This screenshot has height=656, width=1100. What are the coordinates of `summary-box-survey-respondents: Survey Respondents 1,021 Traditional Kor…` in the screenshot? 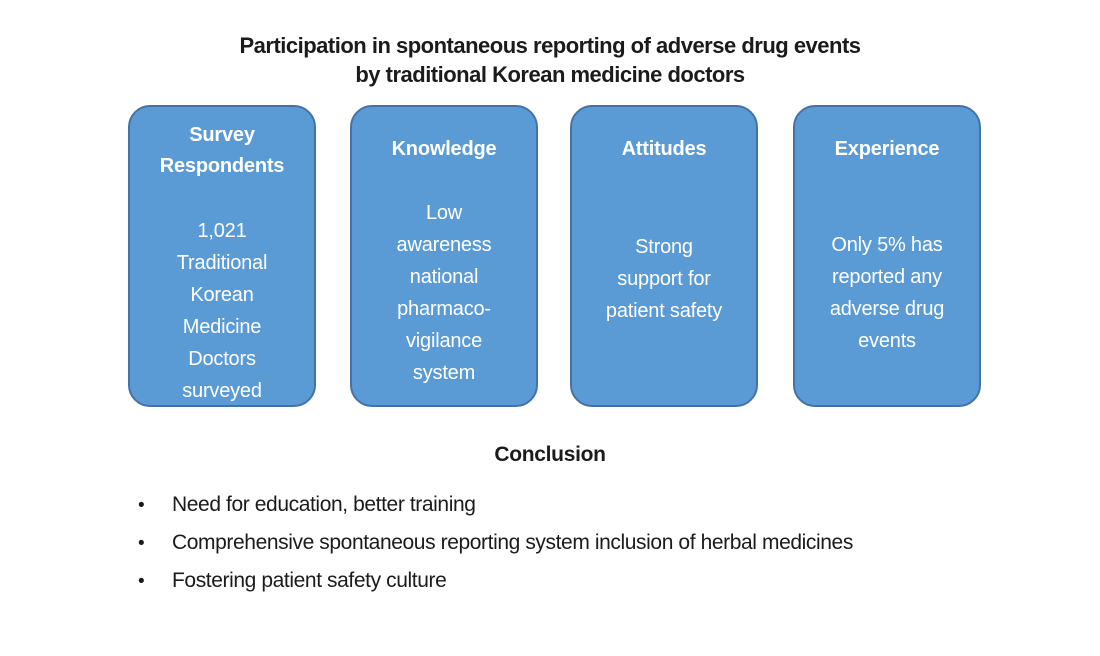 It's located at (222, 256).